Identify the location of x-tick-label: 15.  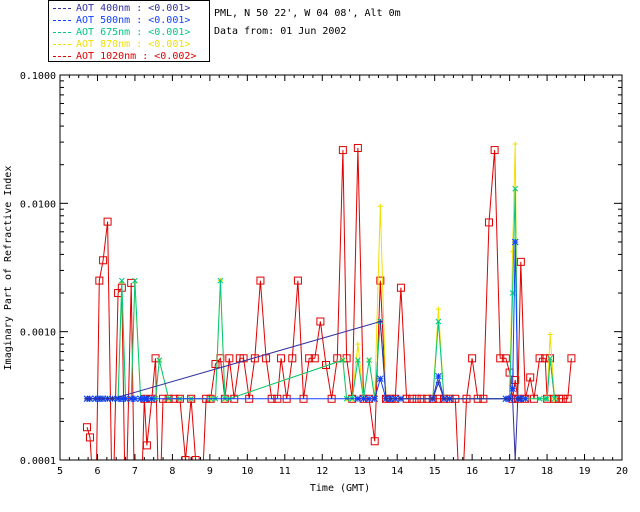
(435, 471).